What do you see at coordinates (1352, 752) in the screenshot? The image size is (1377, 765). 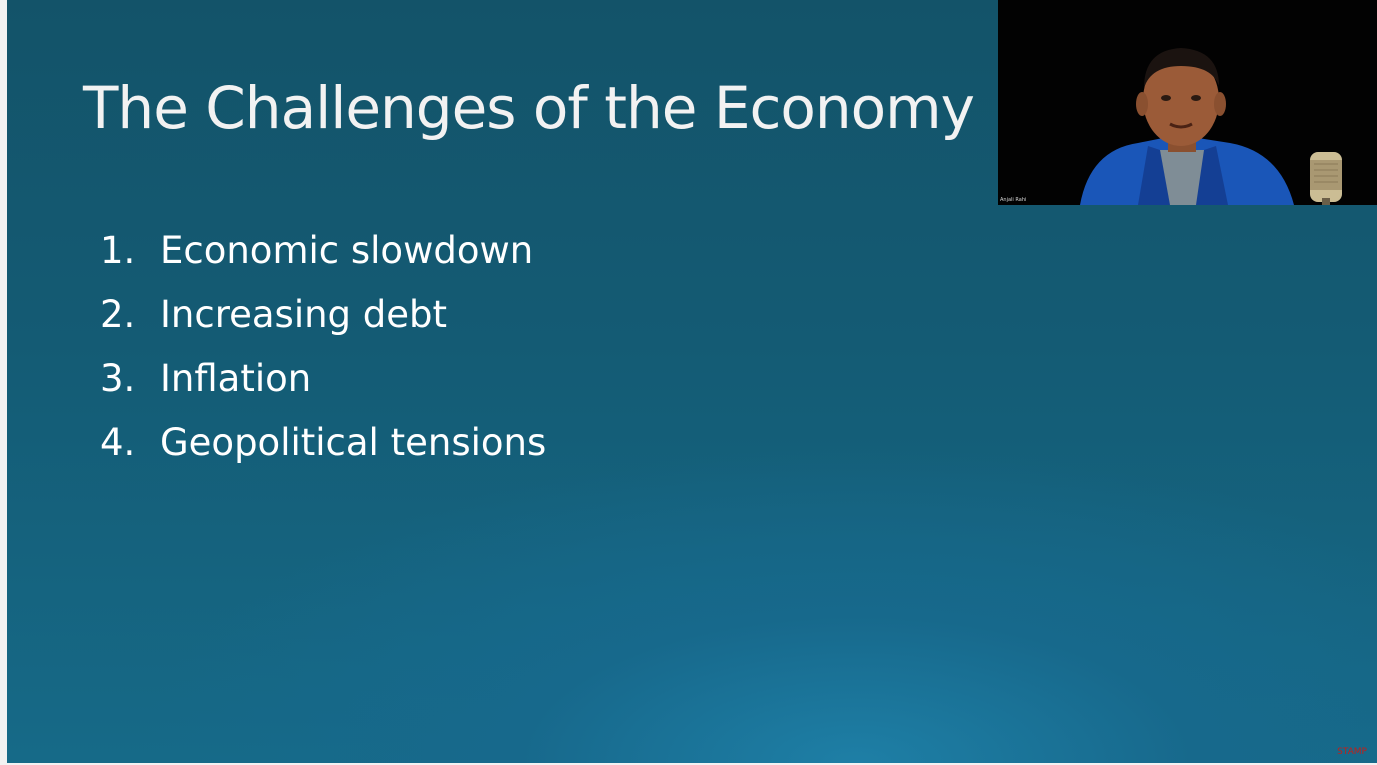 I see `watermark: STAMP` at bounding box center [1352, 752].